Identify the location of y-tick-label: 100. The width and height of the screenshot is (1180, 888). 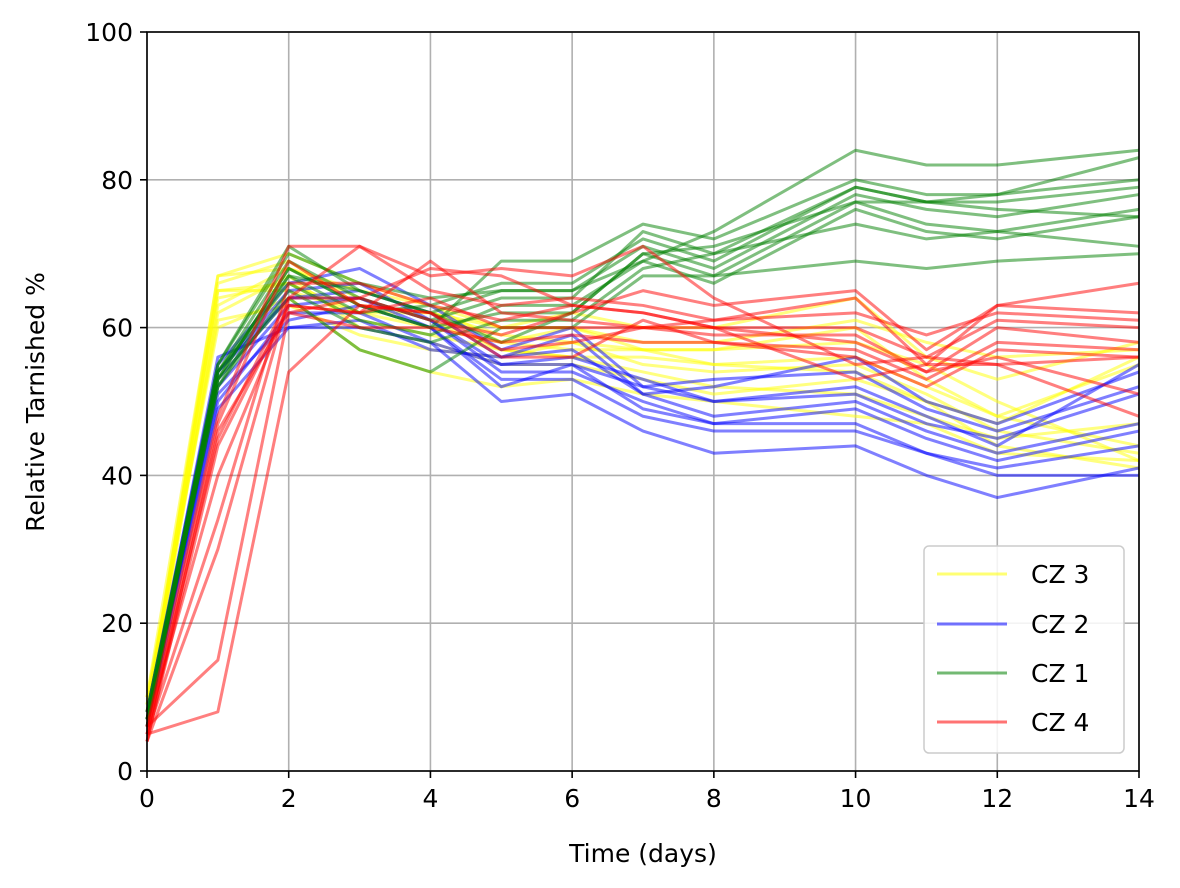
(109, 32).